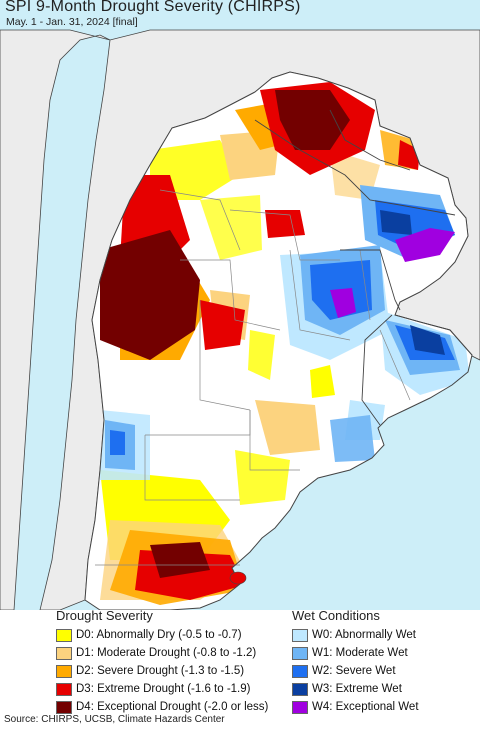  I want to click on legend-item-d3: D3: Extreme Drought (-1.6 to -1.9), so click(162, 689).